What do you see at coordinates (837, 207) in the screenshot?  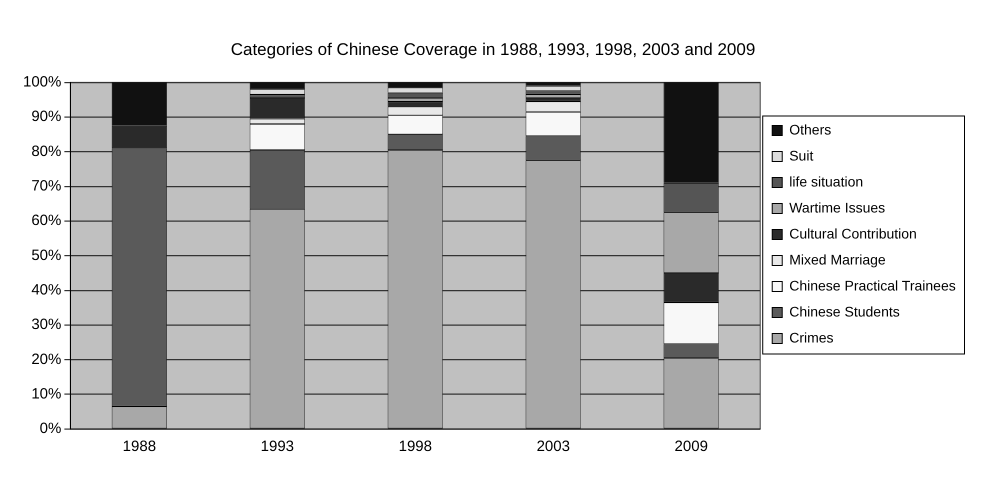 I see `legend-label: Wartime Issues` at bounding box center [837, 207].